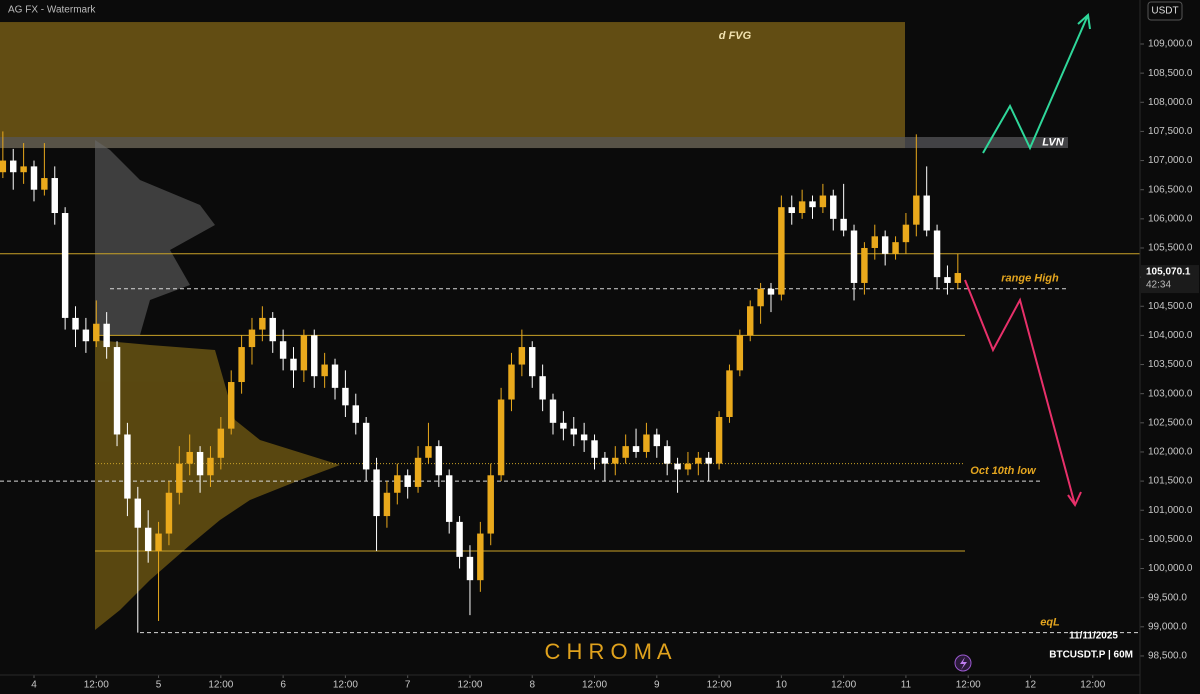 The image size is (1200, 694). Describe the element at coordinates (1170, 539) in the screenshot. I see `y-tick-label: 100,500.0` at that location.